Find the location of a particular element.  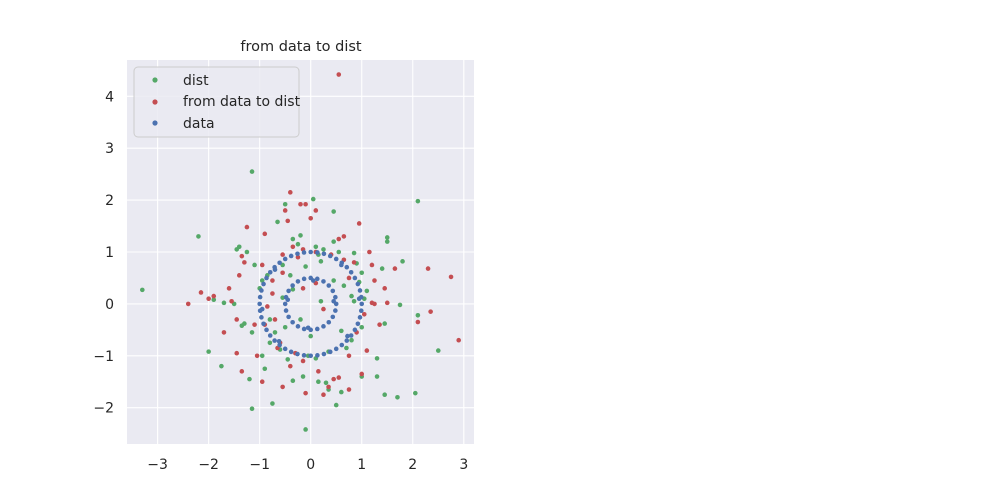

y-tick-label: 4 is located at coordinates (109, 97).